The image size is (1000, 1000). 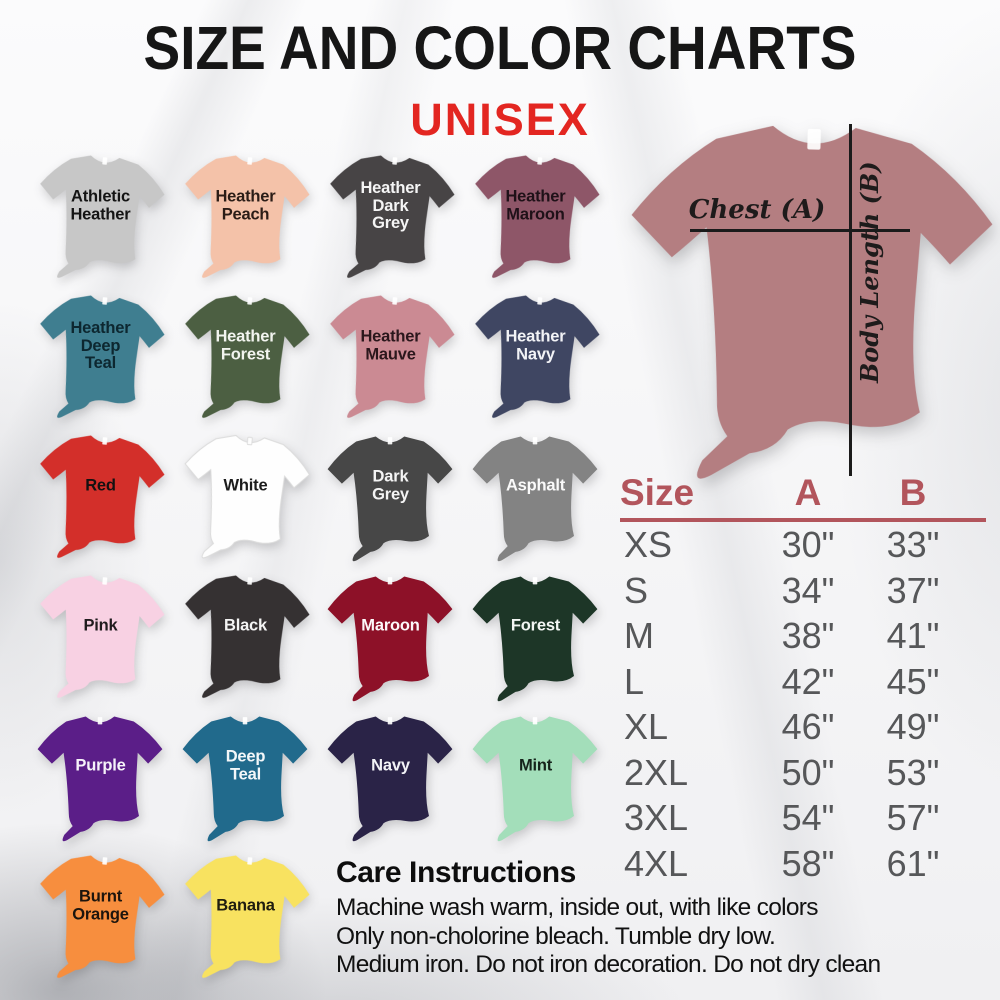 I want to click on shirt-swatch-heather-maroon: Heather Maroon, so click(x=535, y=216).